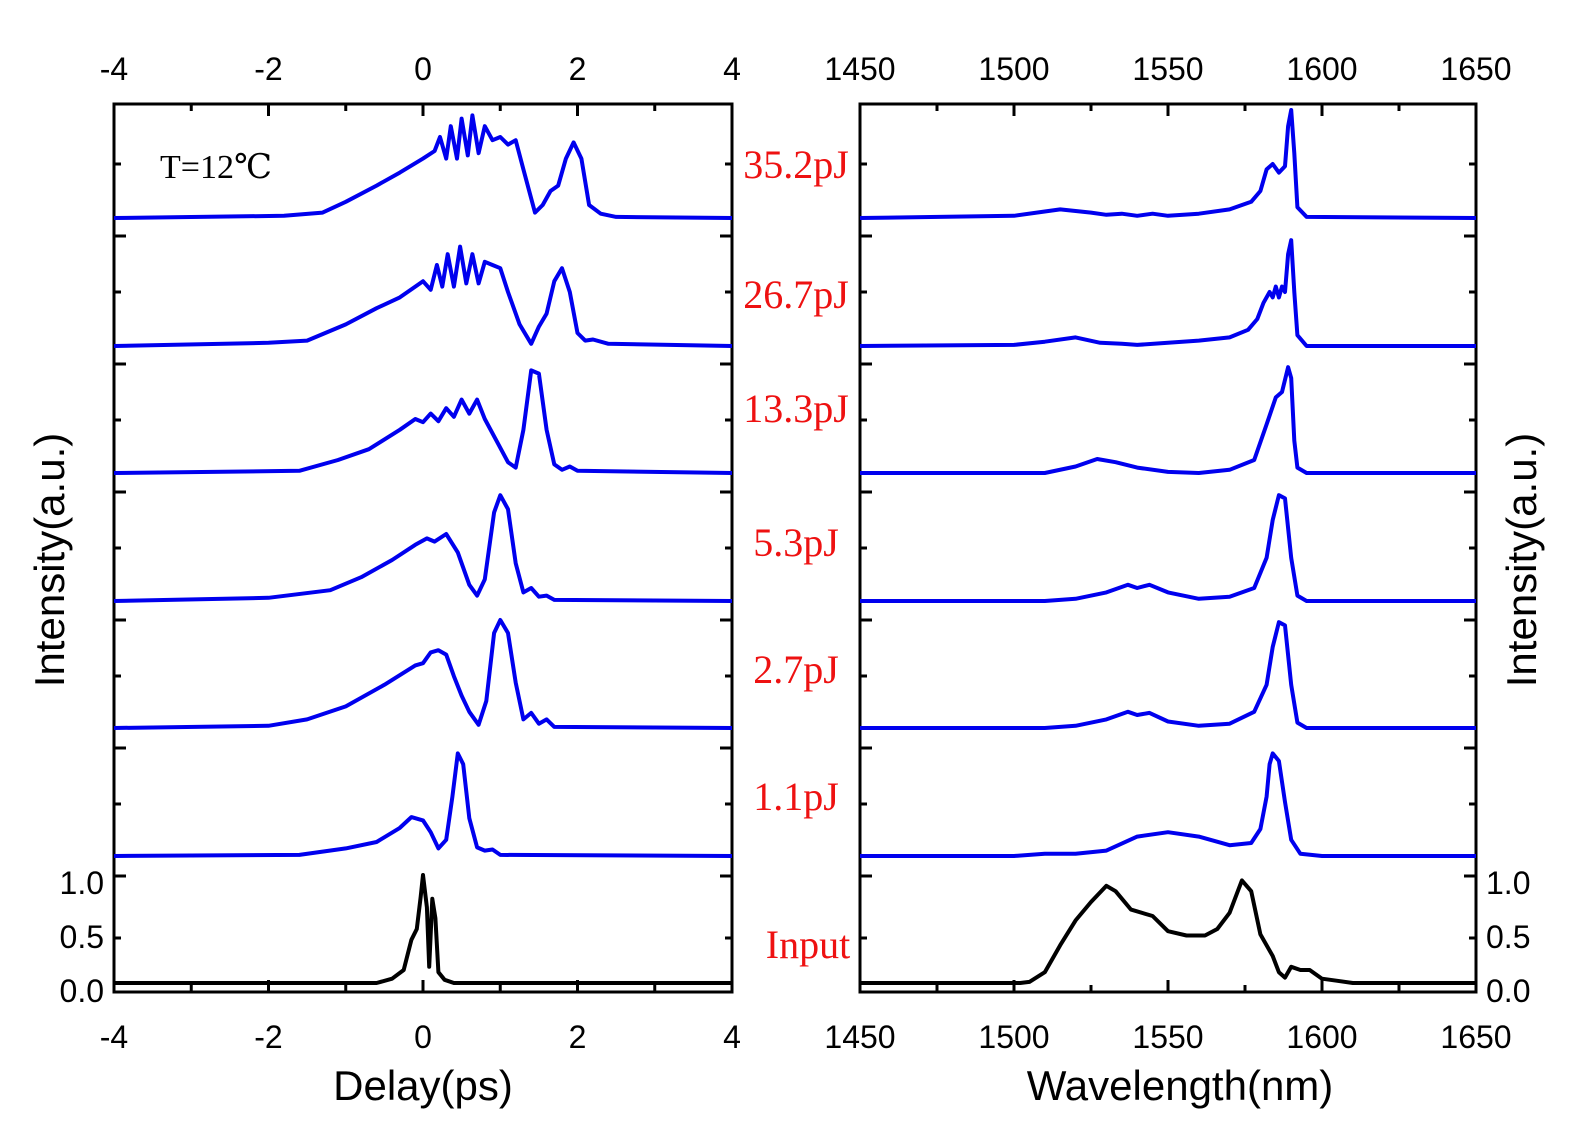 This screenshot has width=1584, height=1141. What do you see at coordinates (216, 167) in the screenshot?
I see `temperature-annotation: T=12℃` at bounding box center [216, 167].